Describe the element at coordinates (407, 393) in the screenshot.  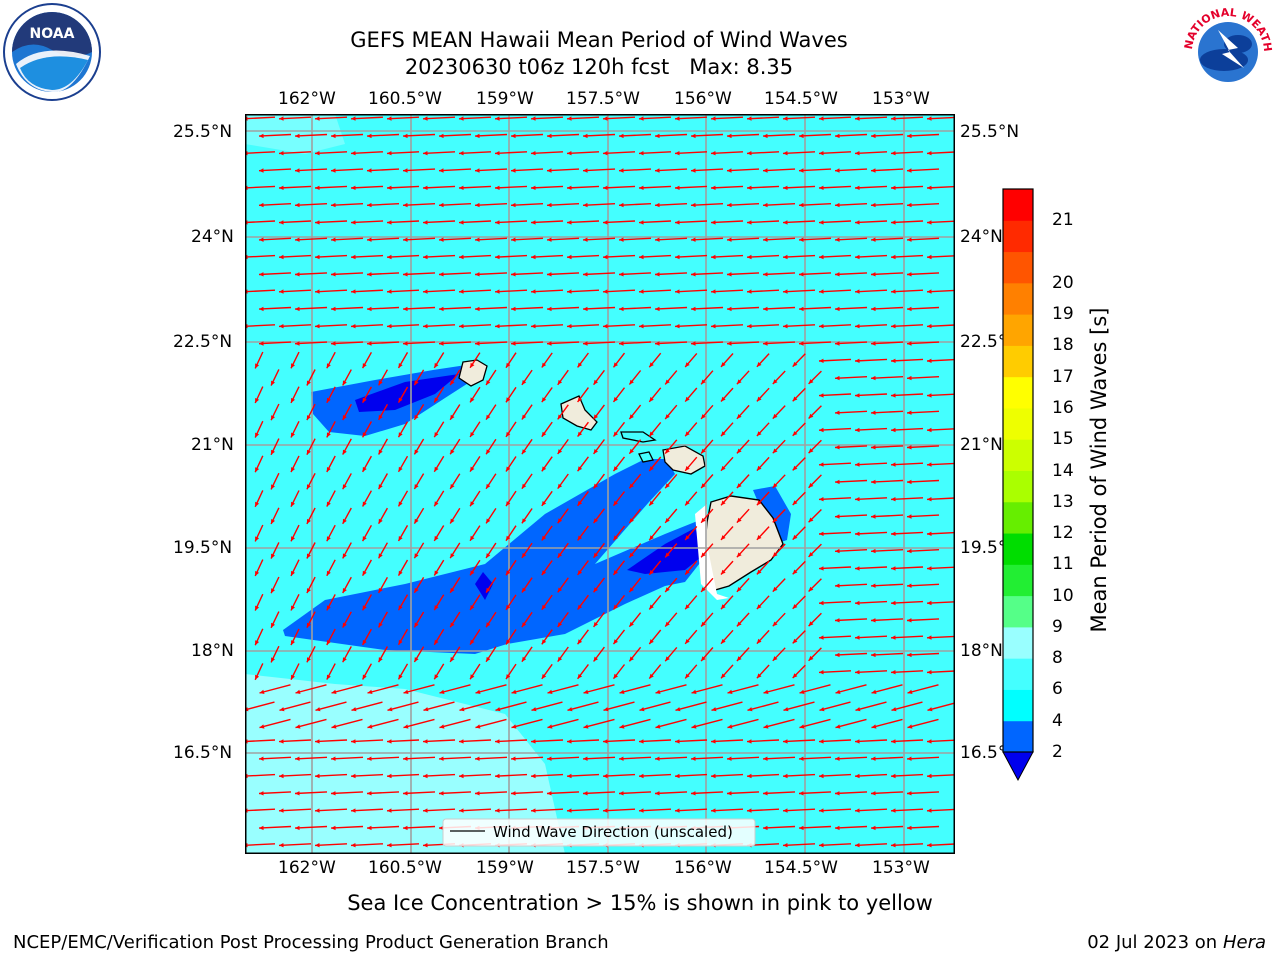
I see `low-period-zone-kauai-core` at that location.